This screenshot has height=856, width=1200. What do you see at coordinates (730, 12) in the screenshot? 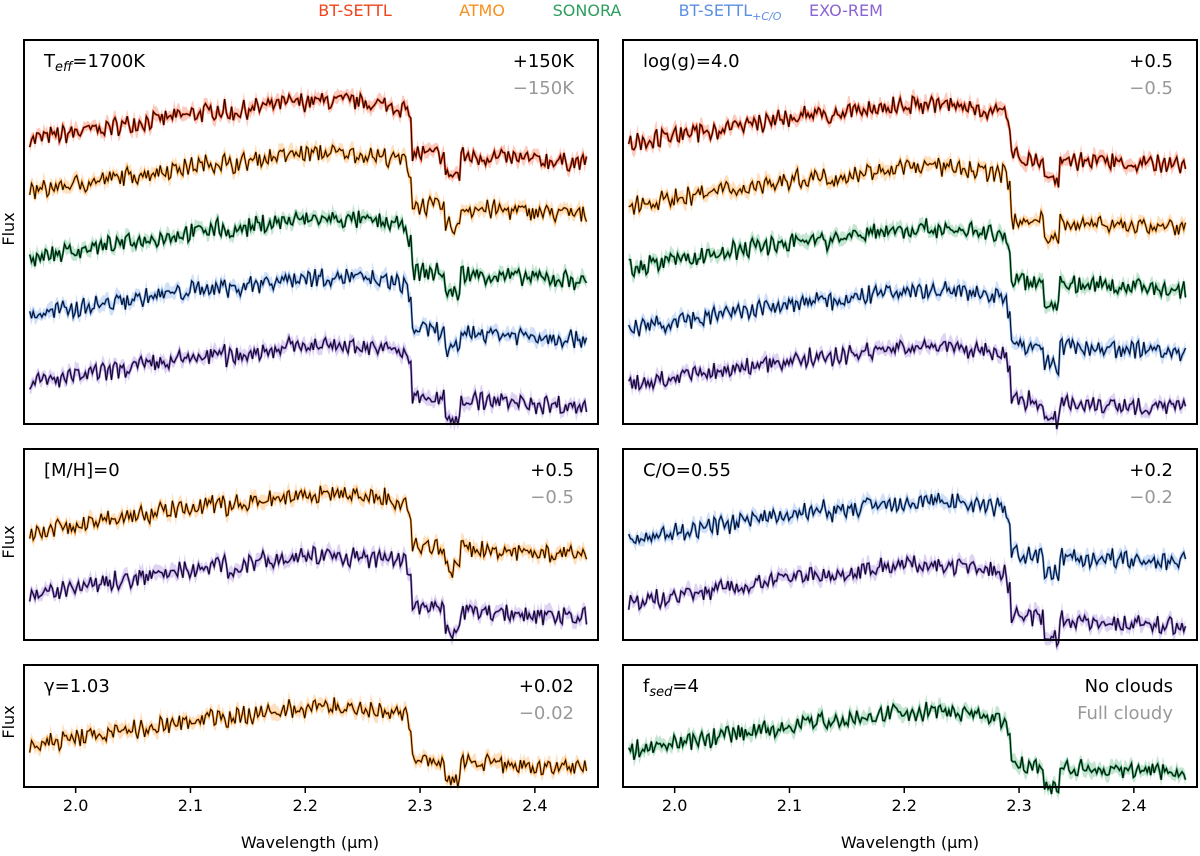
I see `legend-bt-settl-co: BT-SETTL+C/O` at bounding box center [730, 12].